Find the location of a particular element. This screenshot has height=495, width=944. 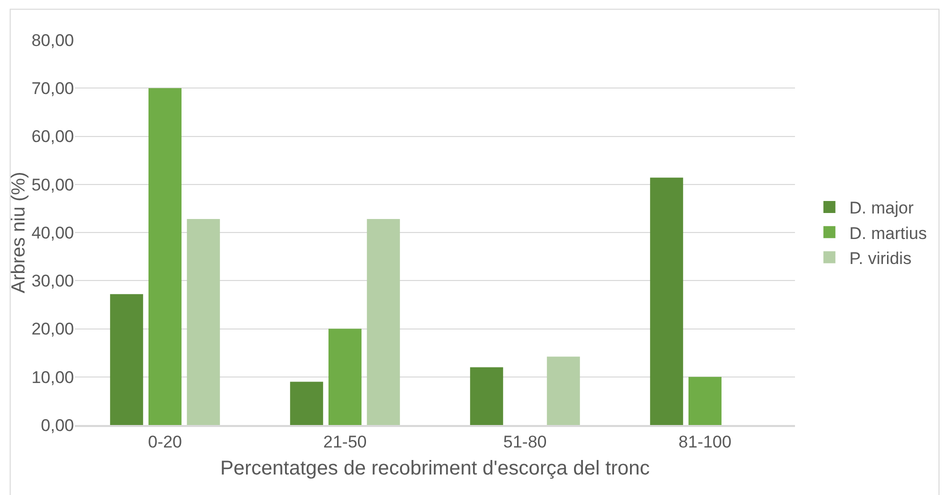

y-tick-label: 50,00 is located at coordinates (52, 184).